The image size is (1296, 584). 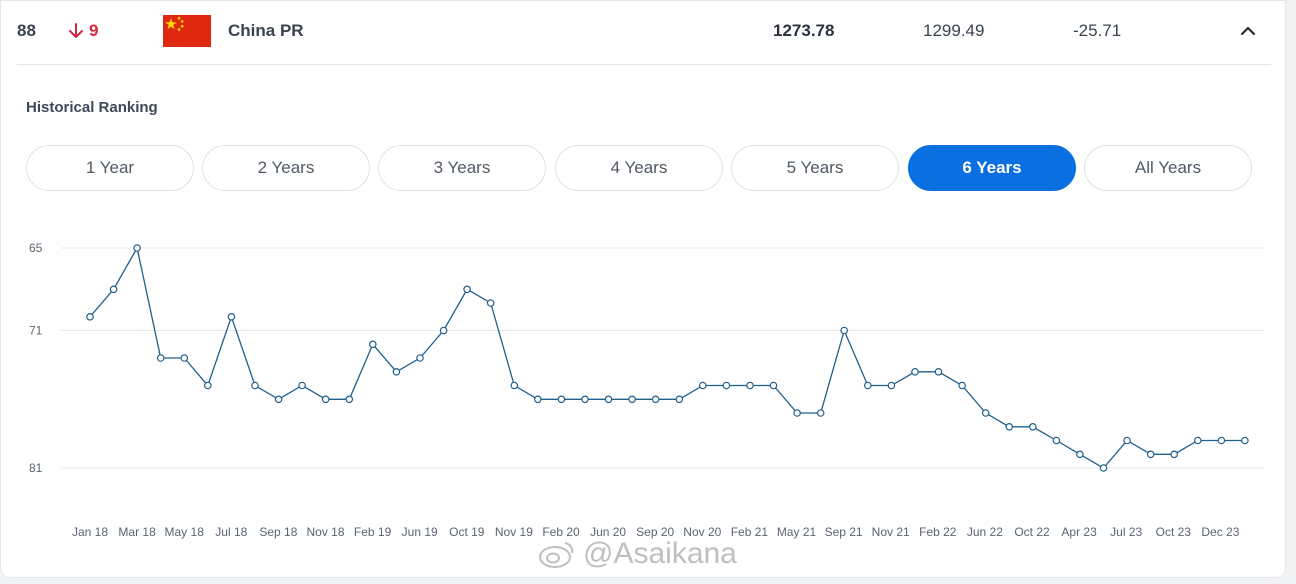 What do you see at coordinates (187, 31) in the screenshot?
I see `china-flag-icon` at bounding box center [187, 31].